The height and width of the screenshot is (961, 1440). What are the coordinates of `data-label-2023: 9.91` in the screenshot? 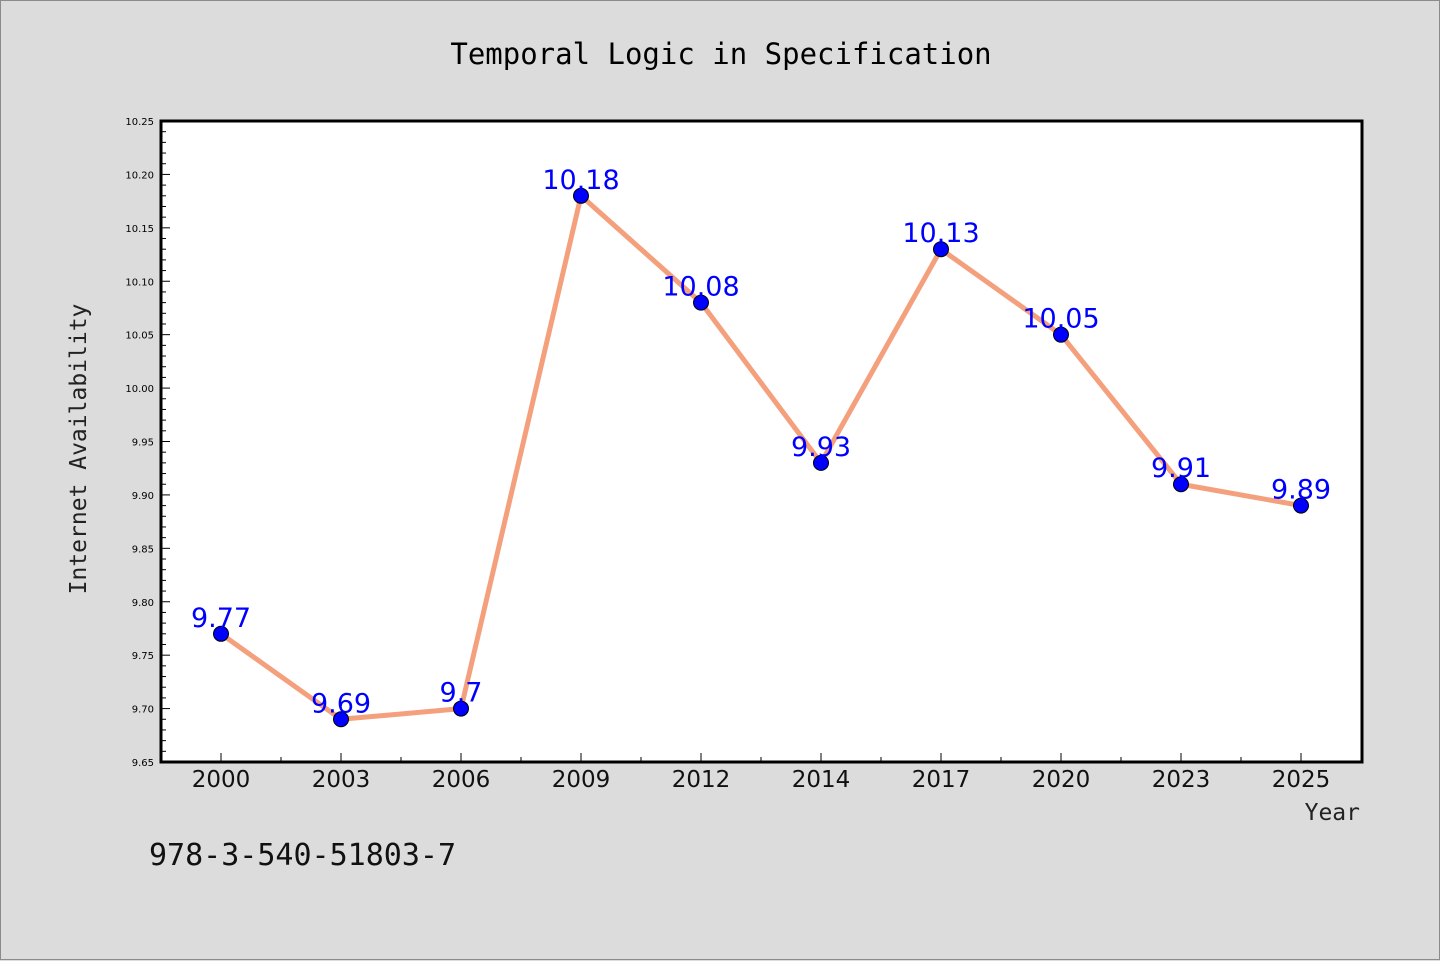 It's located at (1181, 468).